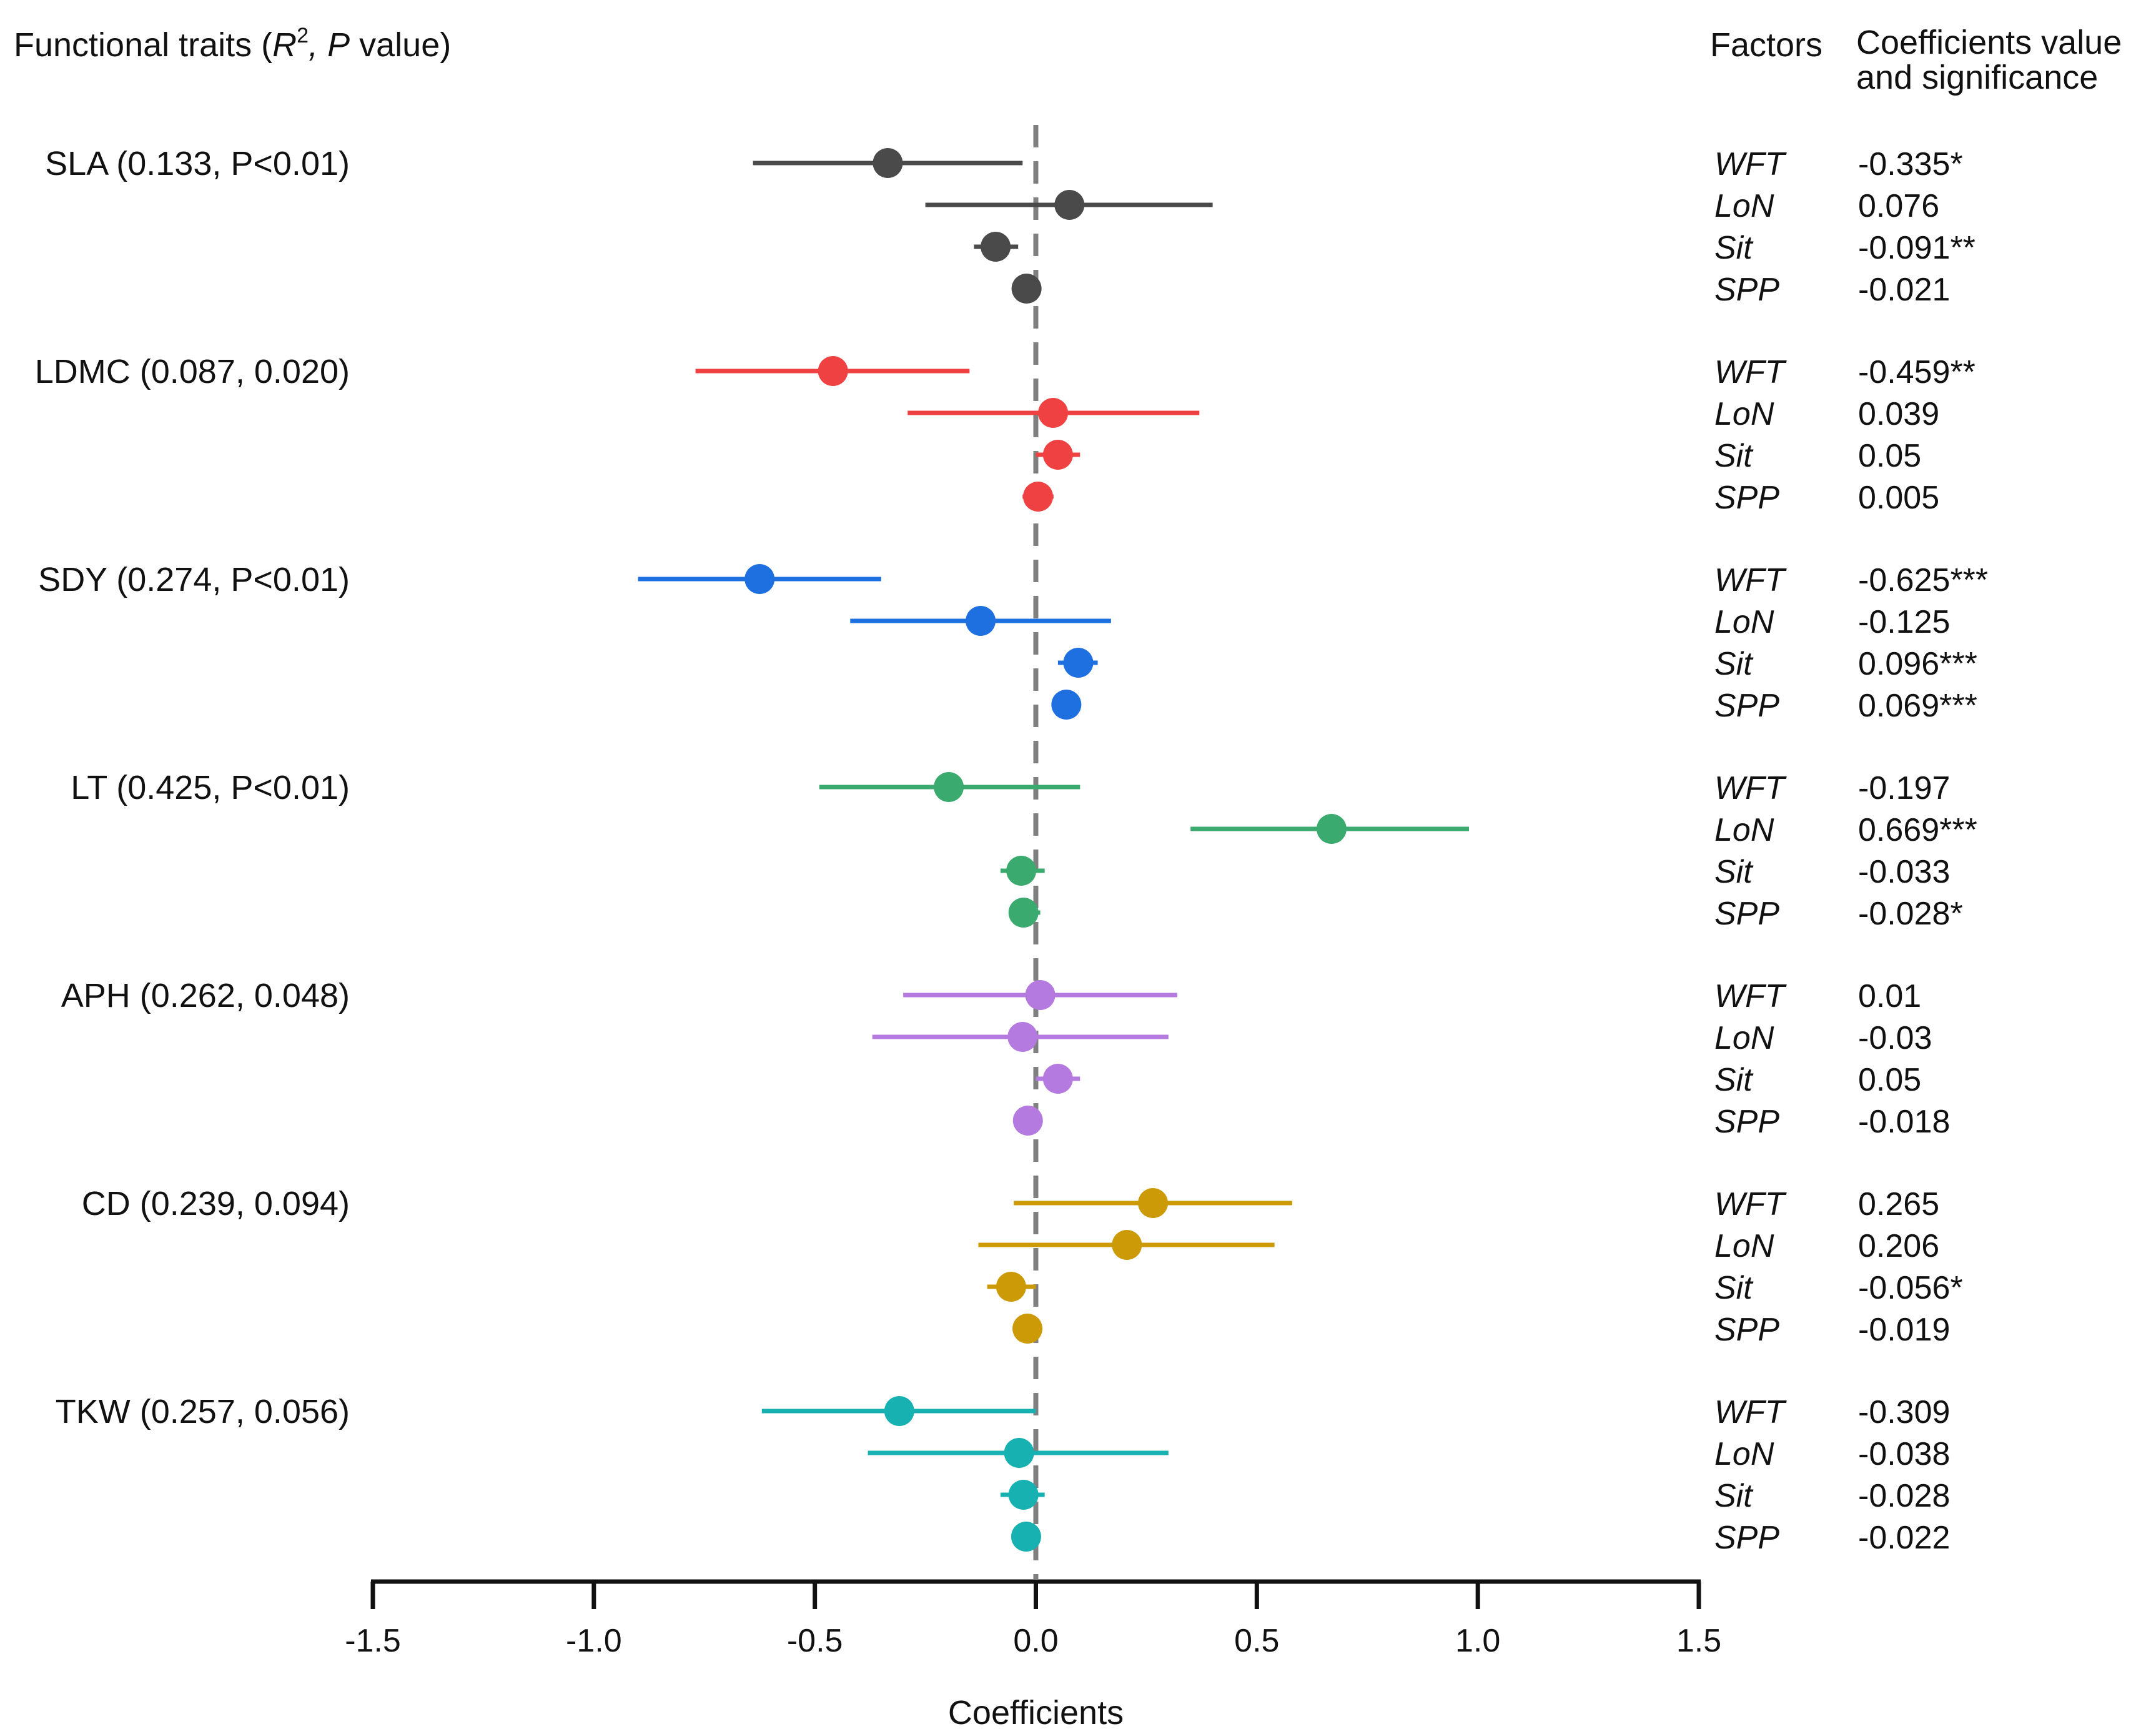 This screenshot has height=1729, width=2156. I want to click on point-ldmc-wft, so click(833, 371).